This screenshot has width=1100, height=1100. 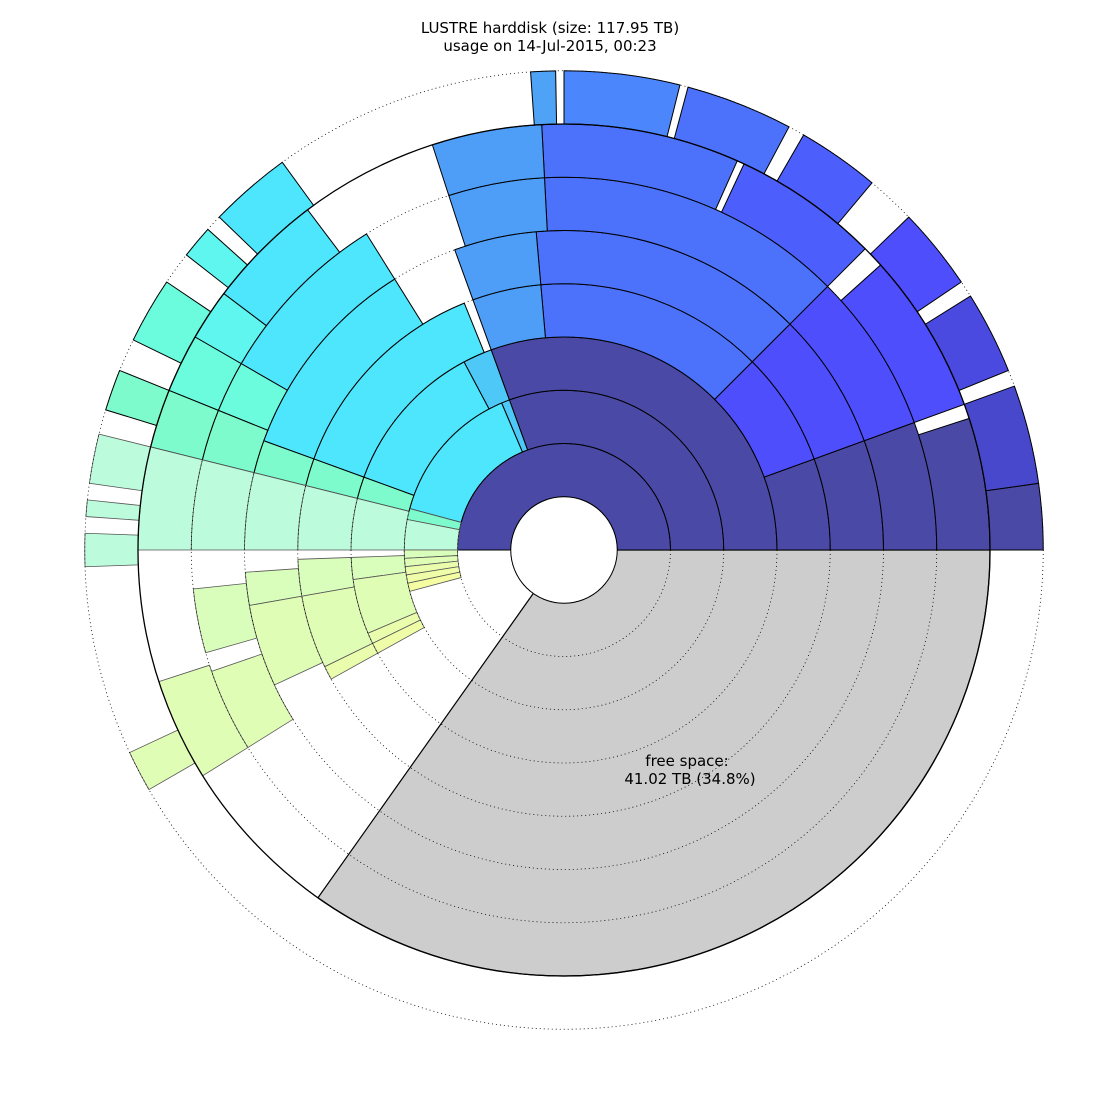 What do you see at coordinates (549, 46) in the screenshot?
I see `chart-subtitle: usage on 14-Jul-2015, 00:23` at bounding box center [549, 46].